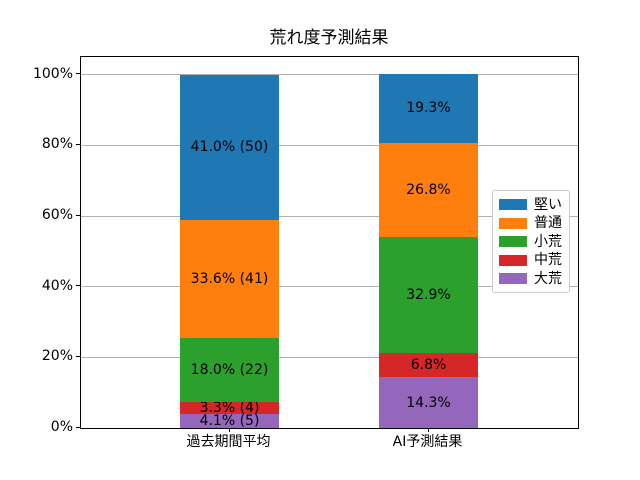  Describe the element at coordinates (57, 285) in the screenshot. I see `y-tick-label: 40%` at that location.